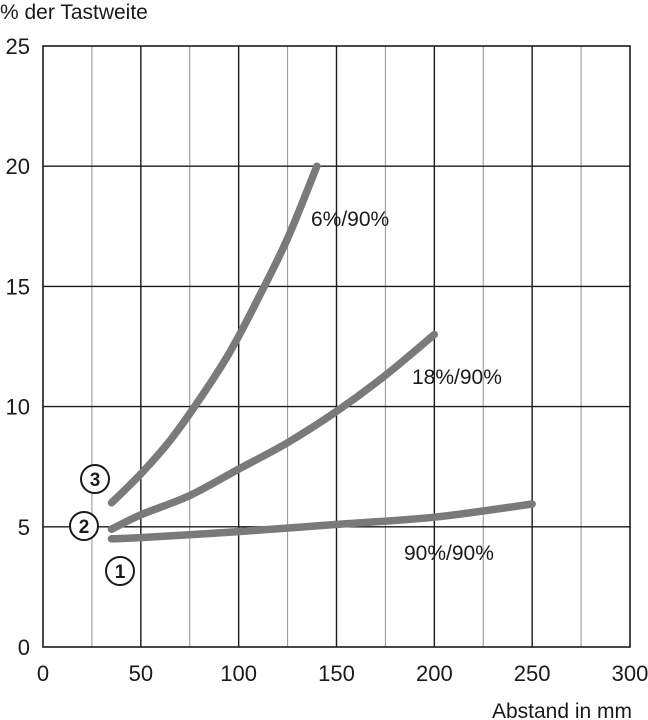 Image resolution: width=648 pixels, height=720 pixels. I want to click on series-marker-number: 2, so click(84, 527).